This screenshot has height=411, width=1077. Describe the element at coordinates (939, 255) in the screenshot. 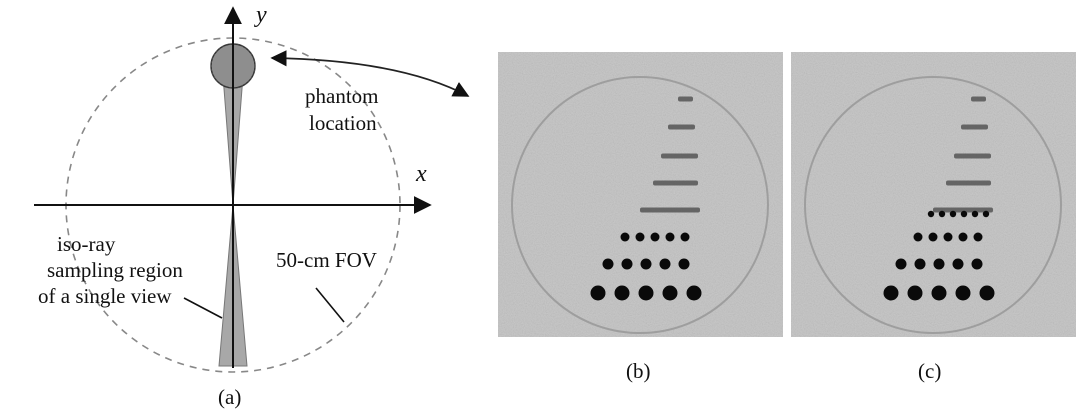

I see `image-c-dot-rows` at that location.